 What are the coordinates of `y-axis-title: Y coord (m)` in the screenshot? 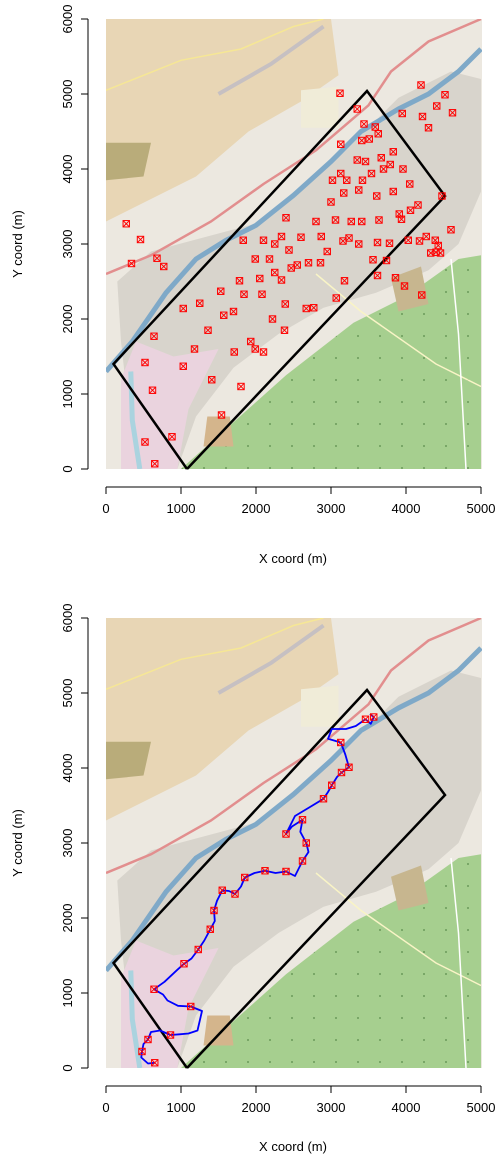 It's located at (17, 843).